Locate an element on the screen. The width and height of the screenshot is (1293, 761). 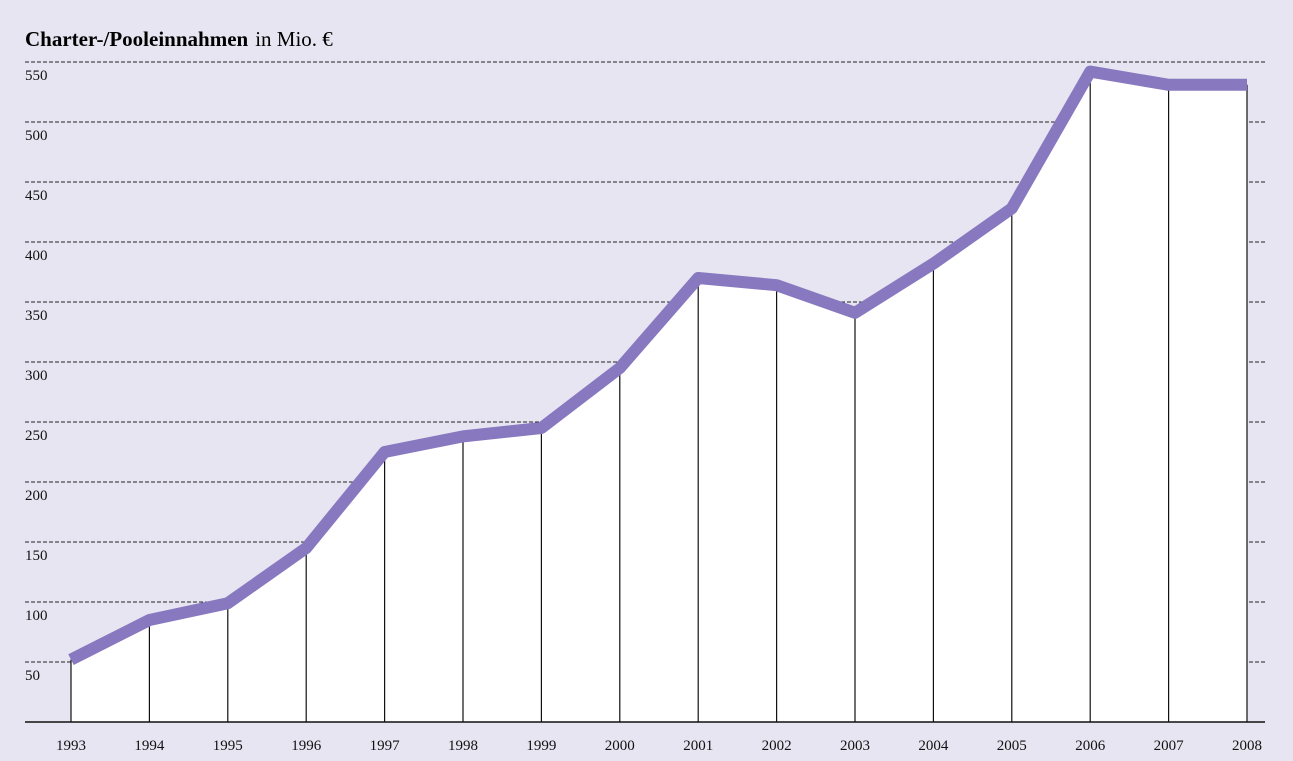
x-tick-label: 1996 is located at coordinates (306, 746).